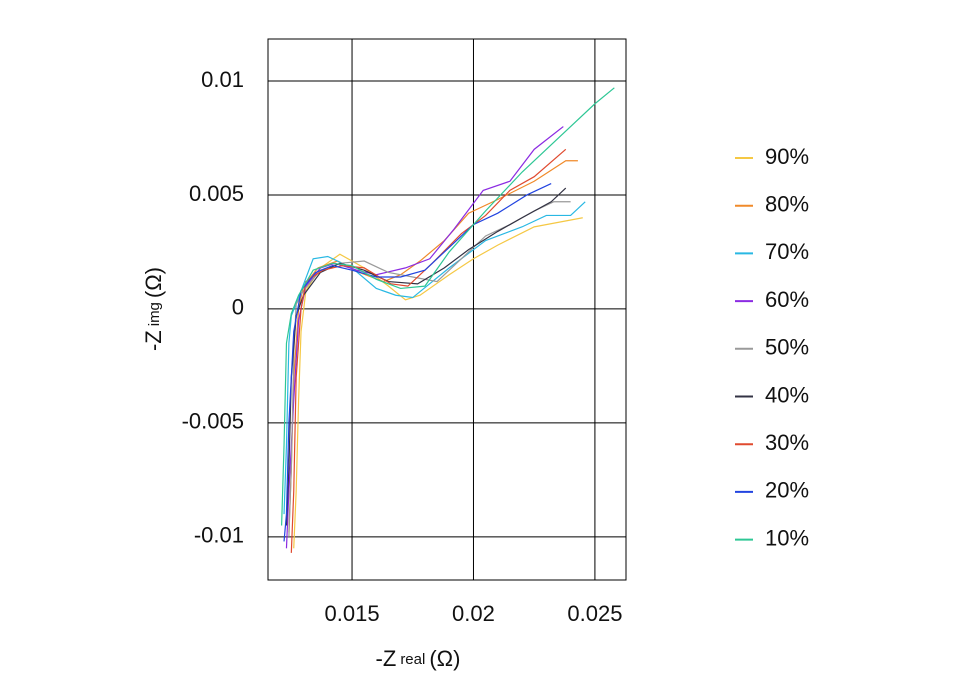 This screenshot has width=960, height=696. I want to click on x-axis-label-part: (Ω), so click(444, 658).